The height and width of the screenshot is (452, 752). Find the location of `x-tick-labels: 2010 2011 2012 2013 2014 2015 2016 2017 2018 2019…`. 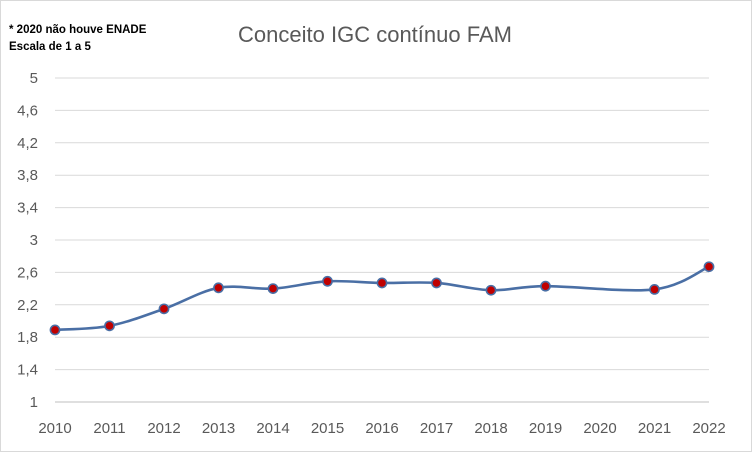

x-tick-labels: 2010 2011 2012 2013 2014 2015 2016 2017 2018 2019… is located at coordinates (381, 428).